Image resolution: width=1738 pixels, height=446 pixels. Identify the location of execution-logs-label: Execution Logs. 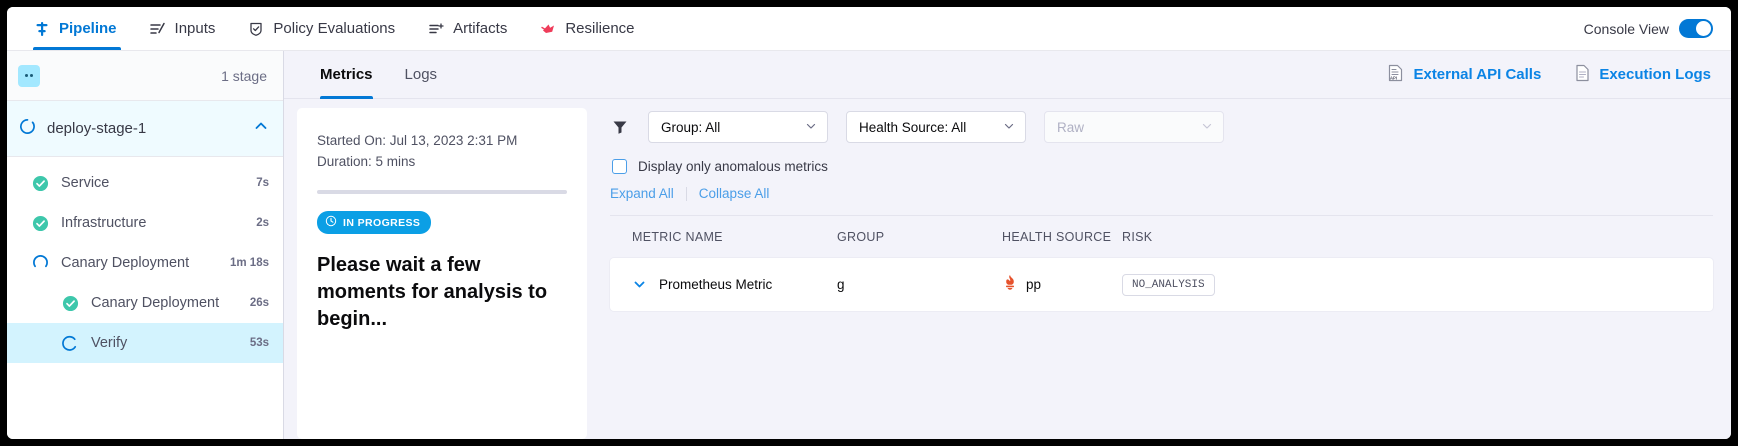
(1655, 74).